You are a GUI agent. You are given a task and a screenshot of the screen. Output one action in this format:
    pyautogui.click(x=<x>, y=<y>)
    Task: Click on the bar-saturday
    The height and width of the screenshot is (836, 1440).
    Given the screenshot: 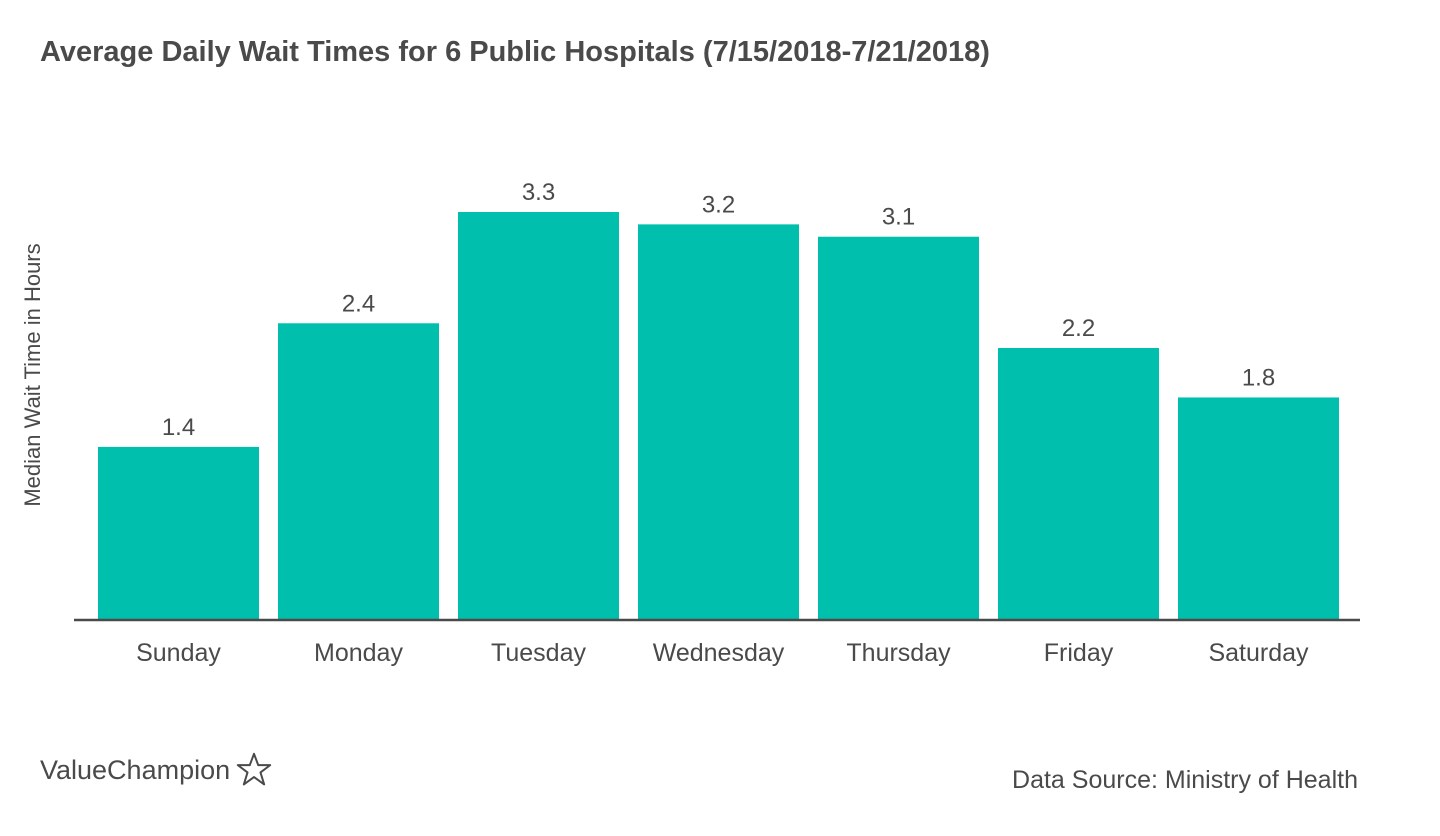 What is the action you would take?
    pyautogui.click(x=1258, y=508)
    